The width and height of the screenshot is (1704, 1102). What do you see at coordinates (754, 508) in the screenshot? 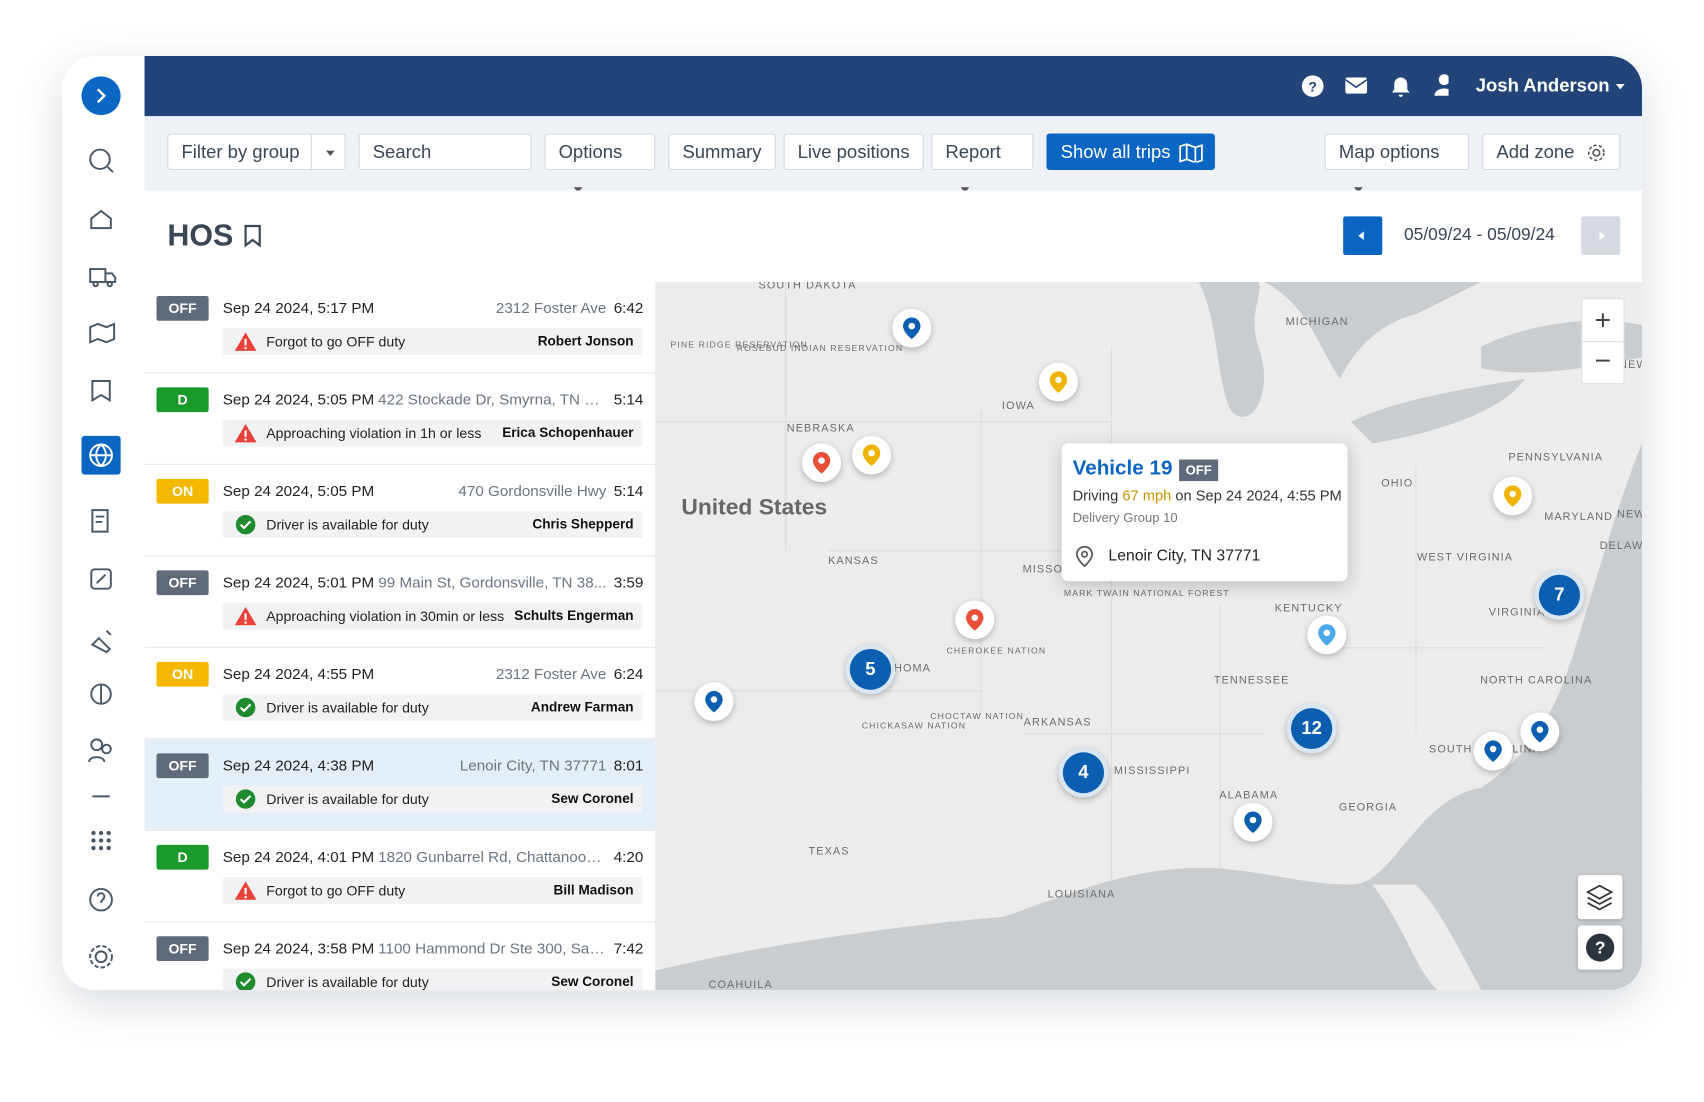
I see `country-label: United States` at bounding box center [754, 508].